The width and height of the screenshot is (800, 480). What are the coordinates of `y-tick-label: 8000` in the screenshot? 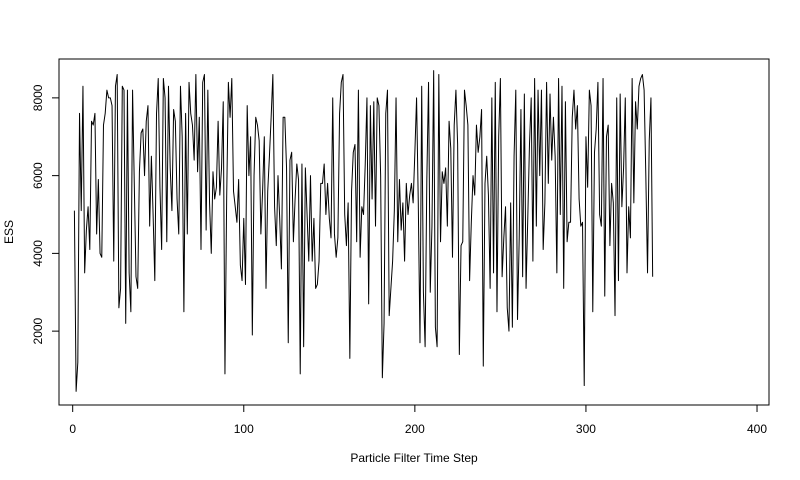 It's located at (38, 97).